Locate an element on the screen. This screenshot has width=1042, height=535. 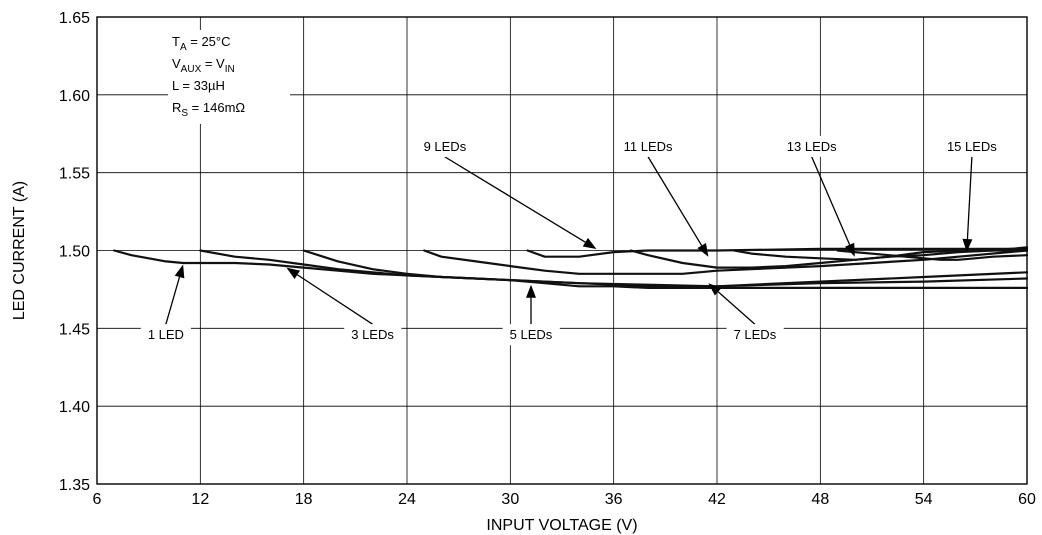
y-tick-label: 1.40 is located at coordinates (74, 407).